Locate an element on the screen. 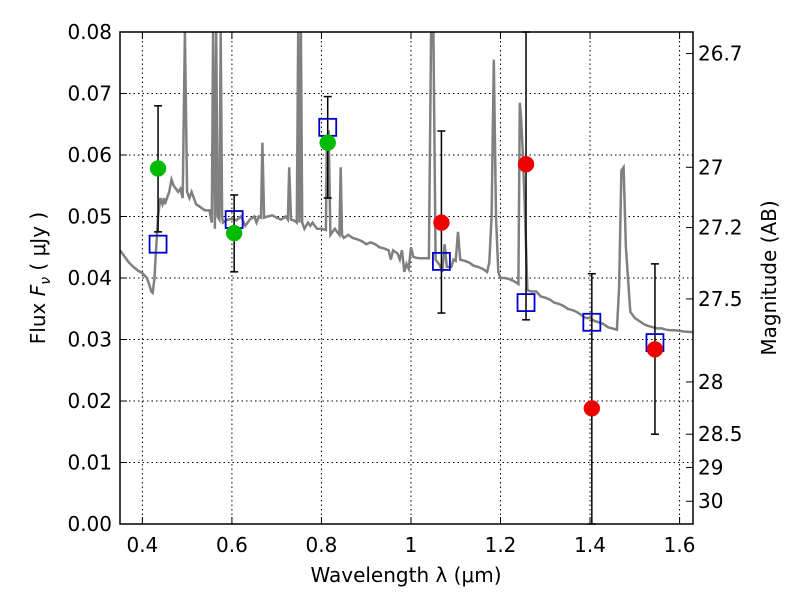 The image size is (800, 600). right-tick-label: 29 is located at coordinates (710, 467).